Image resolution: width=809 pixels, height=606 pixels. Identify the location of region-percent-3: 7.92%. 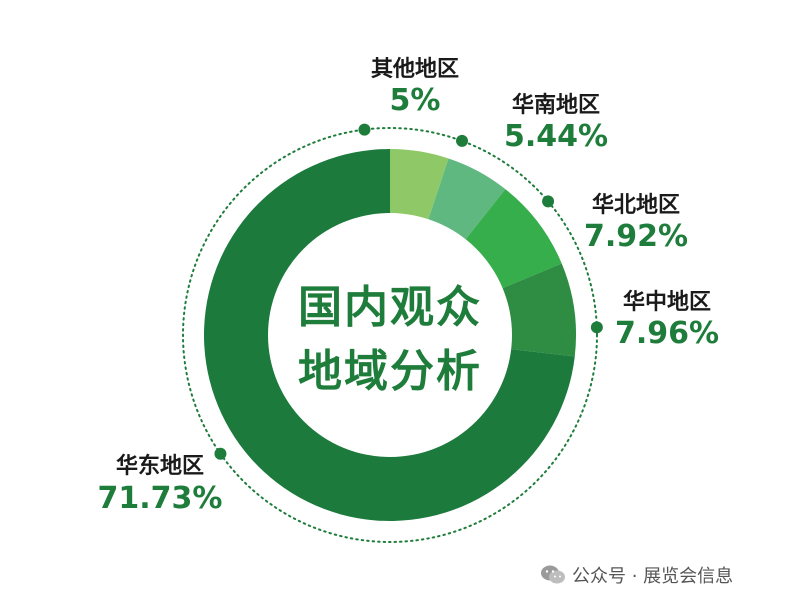
(636, 236).